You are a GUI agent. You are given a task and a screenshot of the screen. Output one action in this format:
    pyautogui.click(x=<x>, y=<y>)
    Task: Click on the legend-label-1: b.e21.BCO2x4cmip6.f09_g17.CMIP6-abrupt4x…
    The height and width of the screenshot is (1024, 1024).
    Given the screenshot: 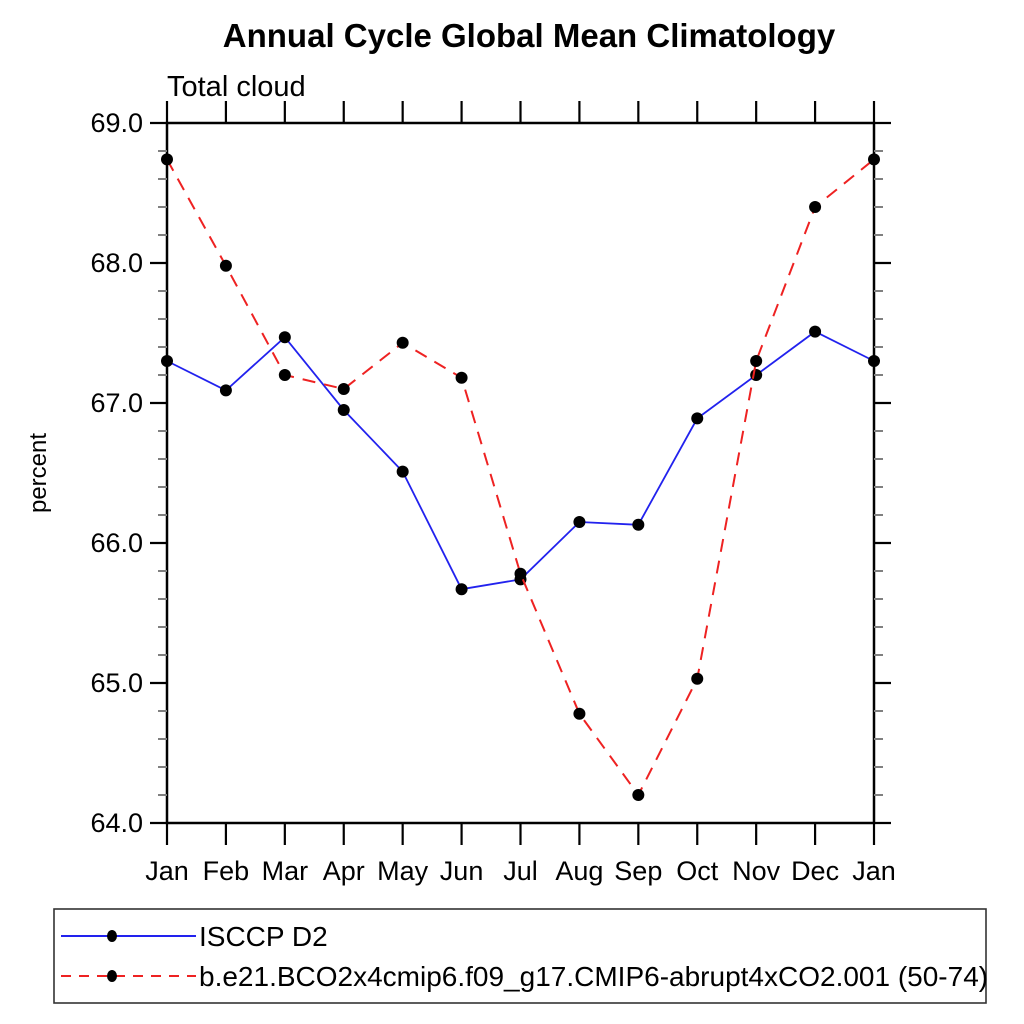 What is the action you would take?
    pyautogui.click(x=593, y=976)
    